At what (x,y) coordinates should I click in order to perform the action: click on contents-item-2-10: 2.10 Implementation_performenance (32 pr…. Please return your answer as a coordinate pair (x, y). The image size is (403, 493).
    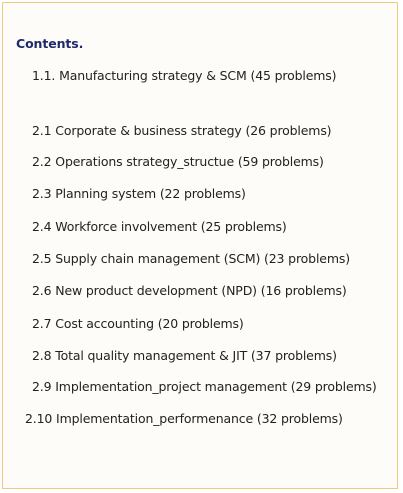
    Looking at the image, I should click on (184, 418).